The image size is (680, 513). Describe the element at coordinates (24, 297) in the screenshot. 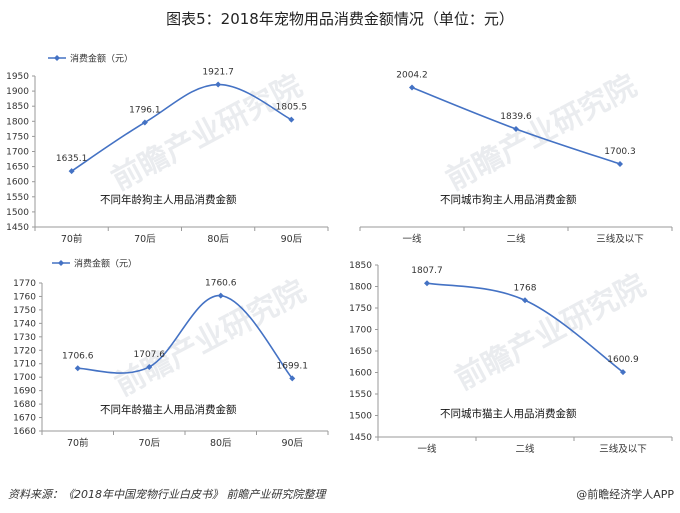

I see `y-tick-label: 1760` at that location.